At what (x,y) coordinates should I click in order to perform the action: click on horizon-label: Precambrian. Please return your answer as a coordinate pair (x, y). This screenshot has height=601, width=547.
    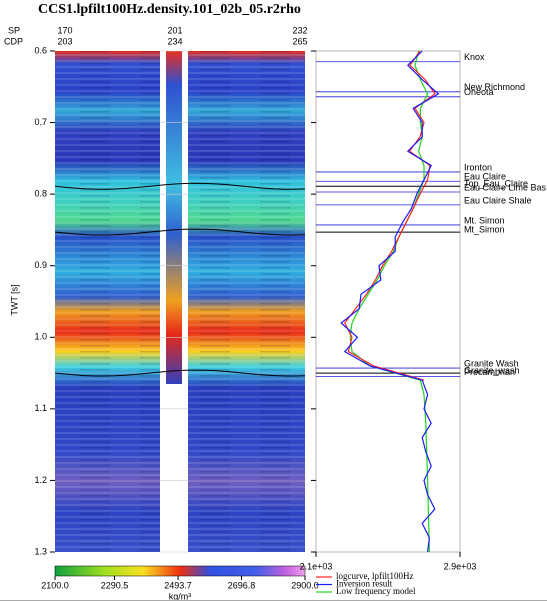
    Looking at the image, I should click on (489, 372).